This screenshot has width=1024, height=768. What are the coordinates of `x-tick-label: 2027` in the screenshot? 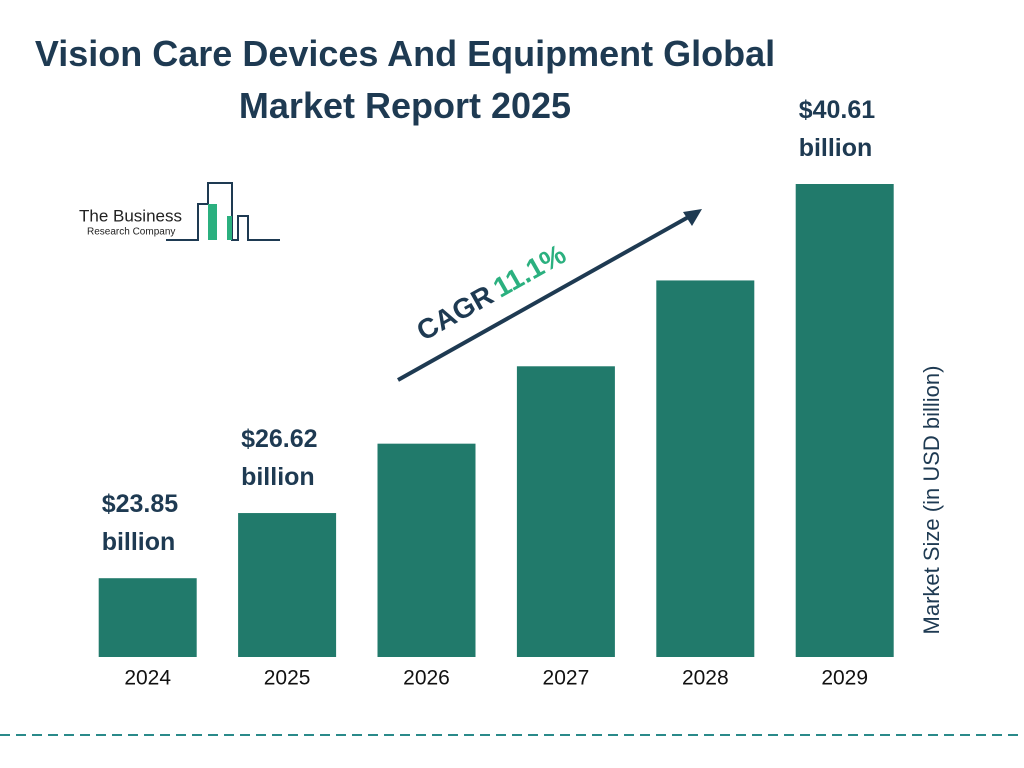 It's located at (566, 678).